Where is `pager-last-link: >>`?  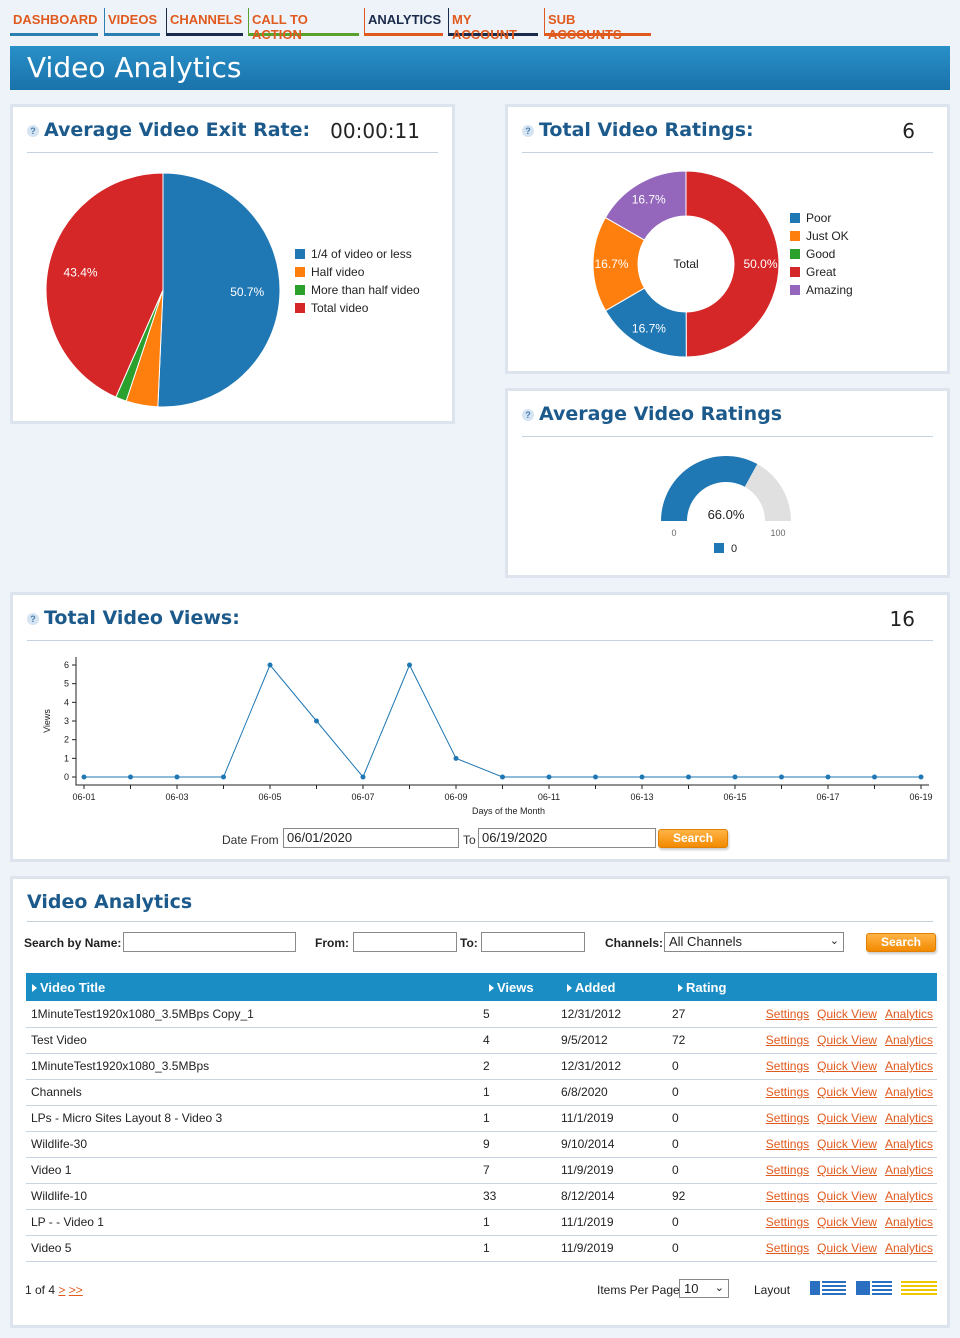
pager-last-link: >> is located at coordinates (75, 1290).